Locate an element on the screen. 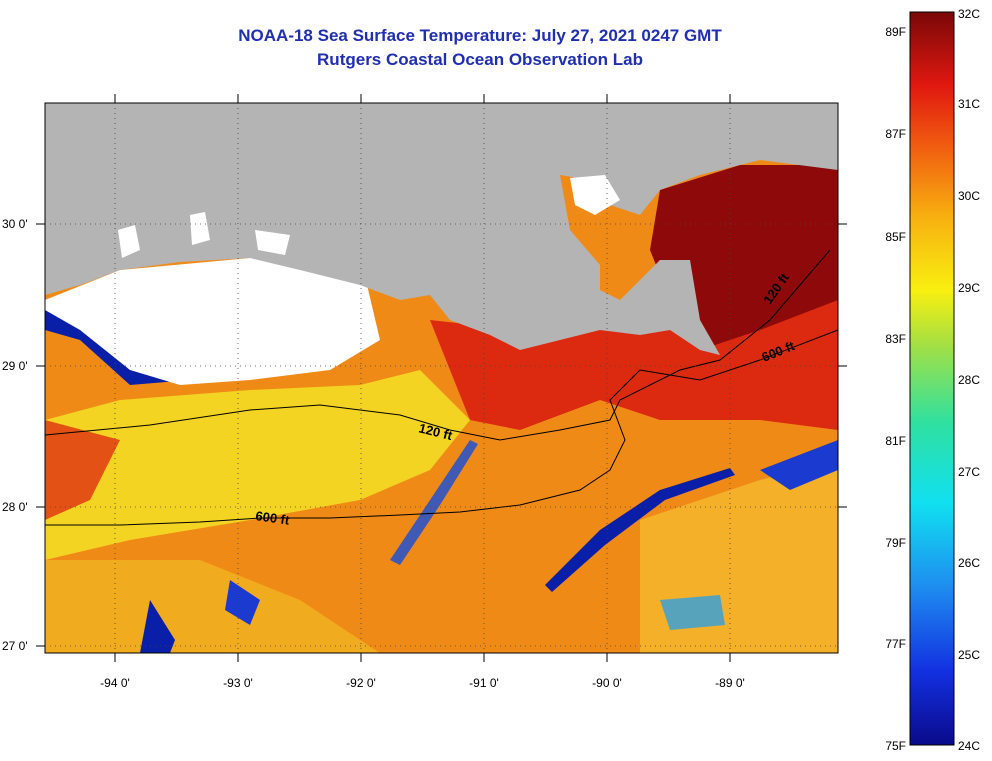  colorbar-c-25: 25C is located at coordinates (969, 655).